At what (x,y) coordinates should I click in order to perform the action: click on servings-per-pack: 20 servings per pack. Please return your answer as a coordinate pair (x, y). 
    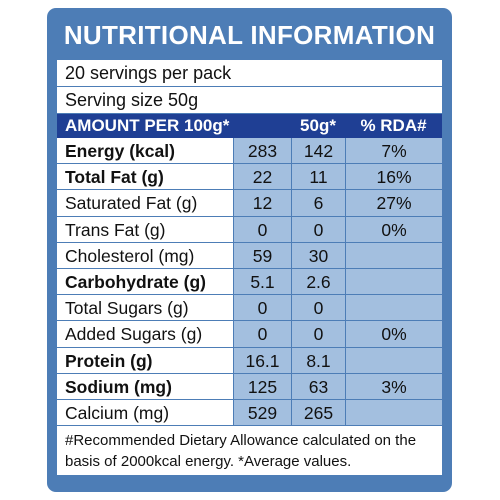
    Looking at the image, I should click on (249, 73).